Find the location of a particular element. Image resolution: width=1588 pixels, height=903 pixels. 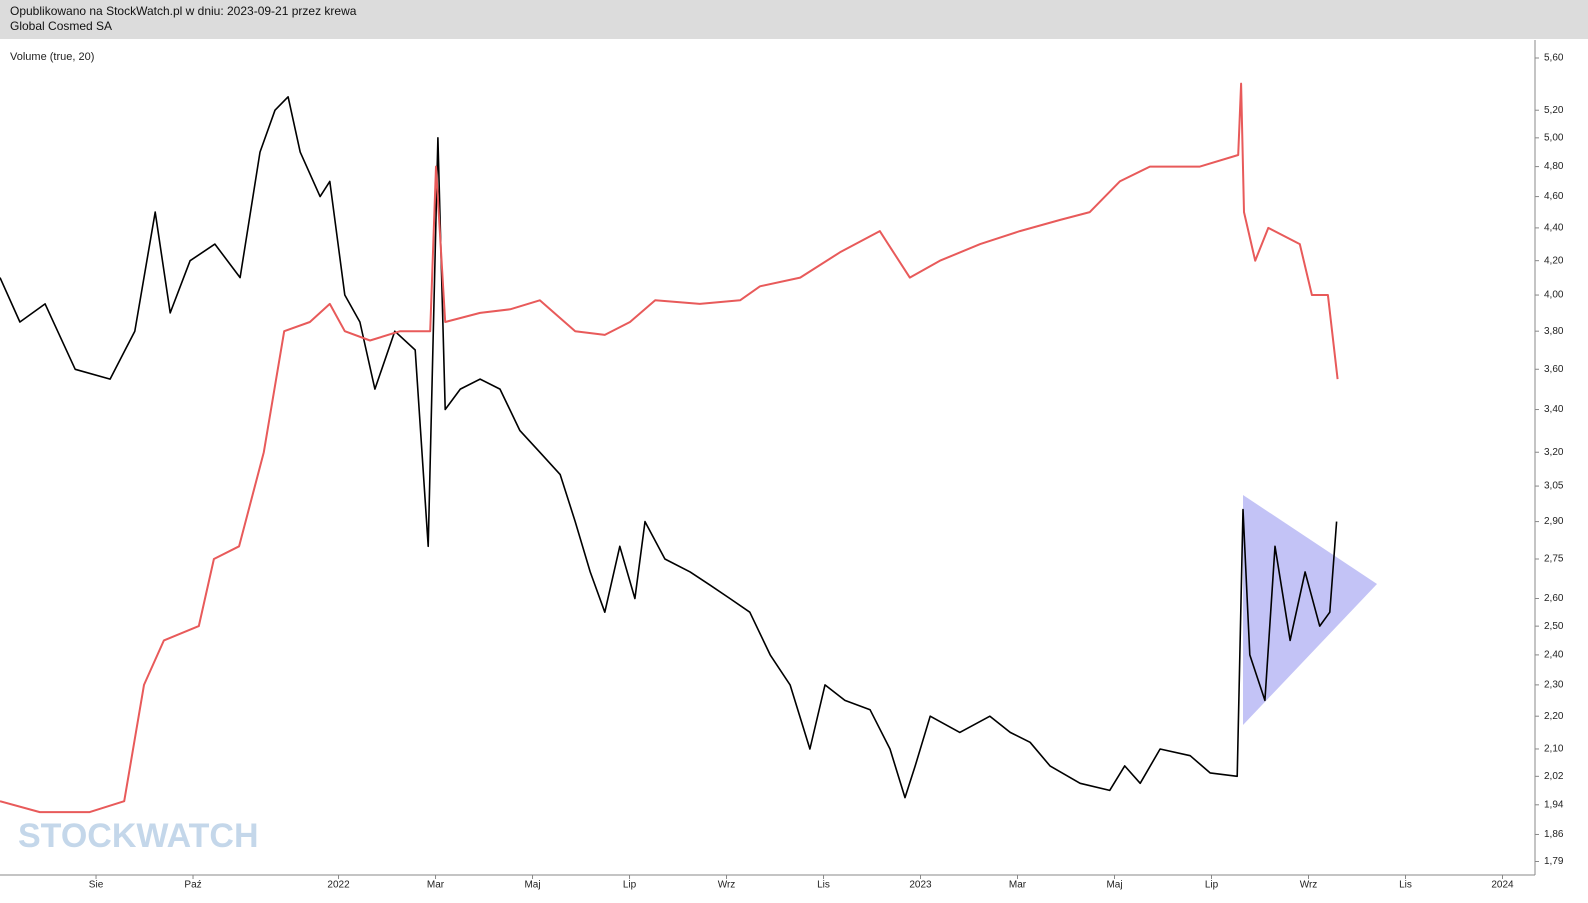

y-tick-label: 3,60 is located at coordinates (1554, 369).